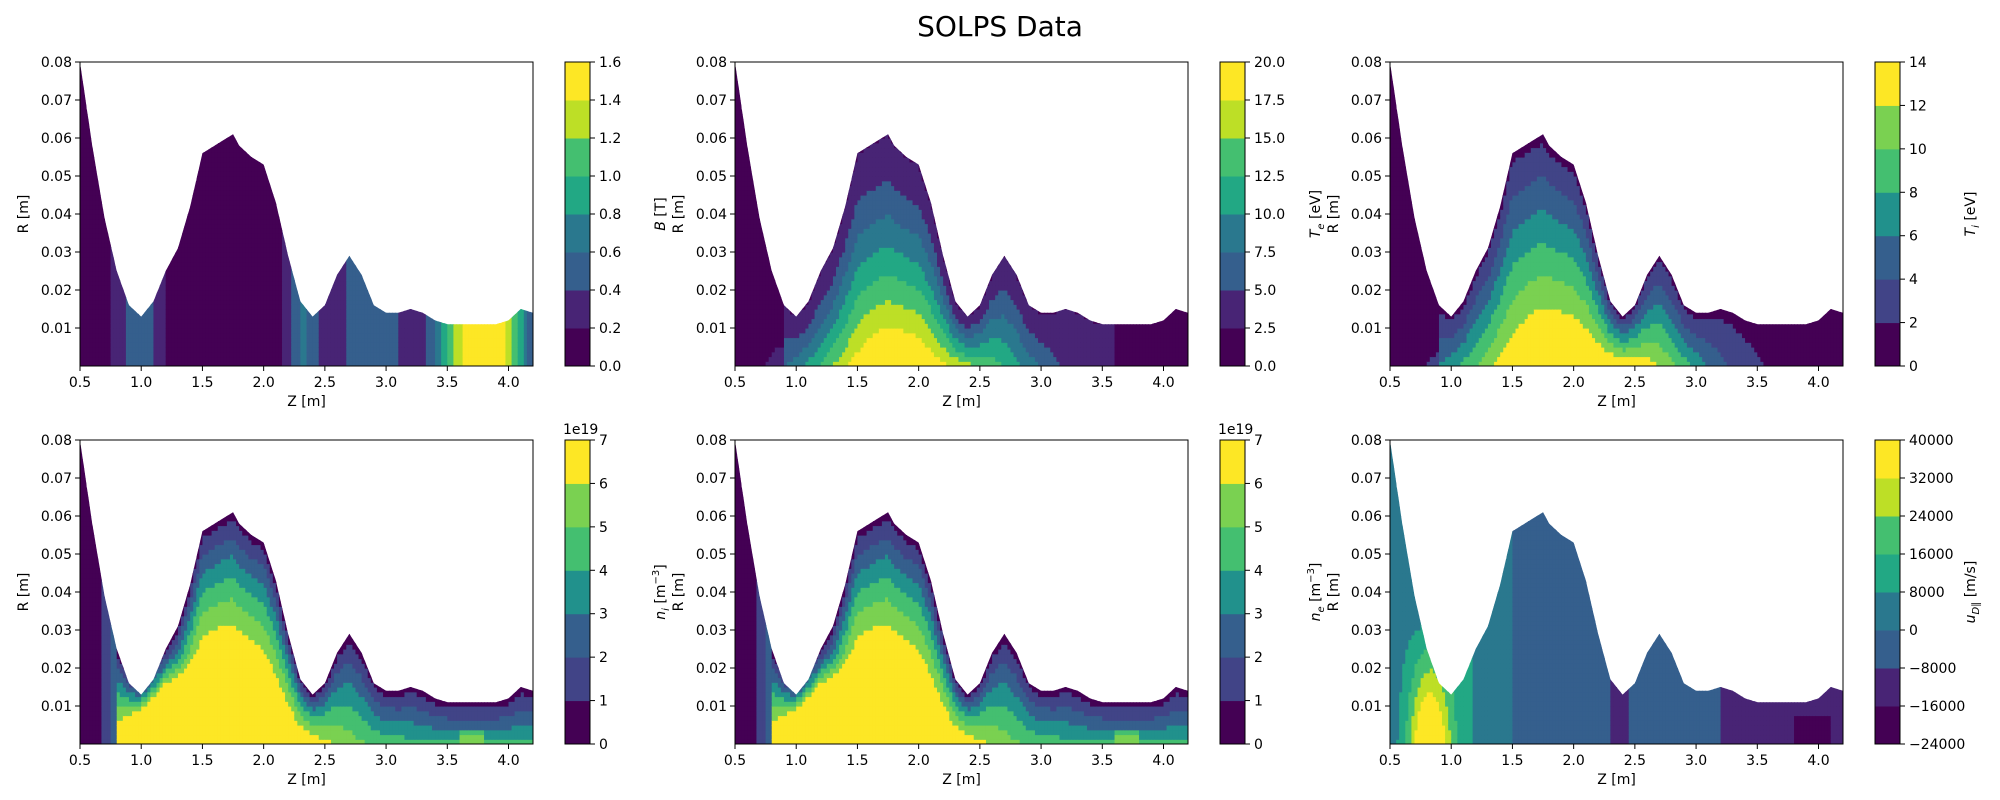 The image size is (2000, 800). I want to click on colorbar: 0.00.20.40.60.81.01.21.41.6B [T], so click(616, 215).